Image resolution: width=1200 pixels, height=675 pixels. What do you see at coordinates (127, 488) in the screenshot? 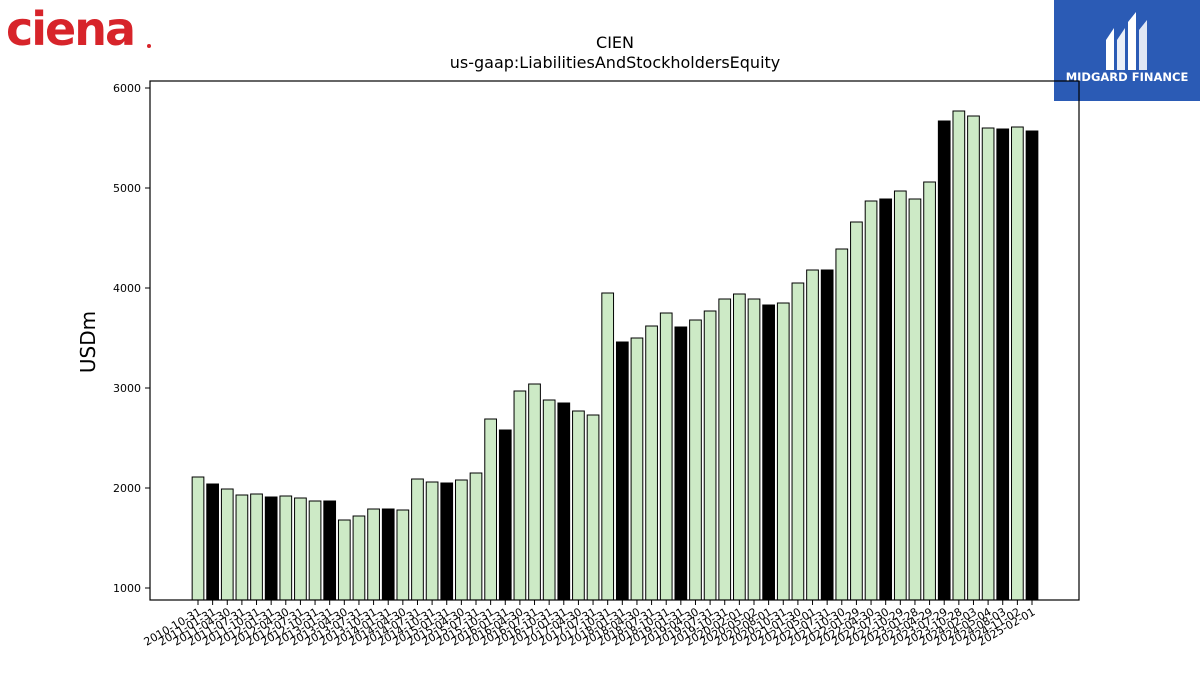
I see `y-tick-label: 2000` at bounding box center [127, 488].